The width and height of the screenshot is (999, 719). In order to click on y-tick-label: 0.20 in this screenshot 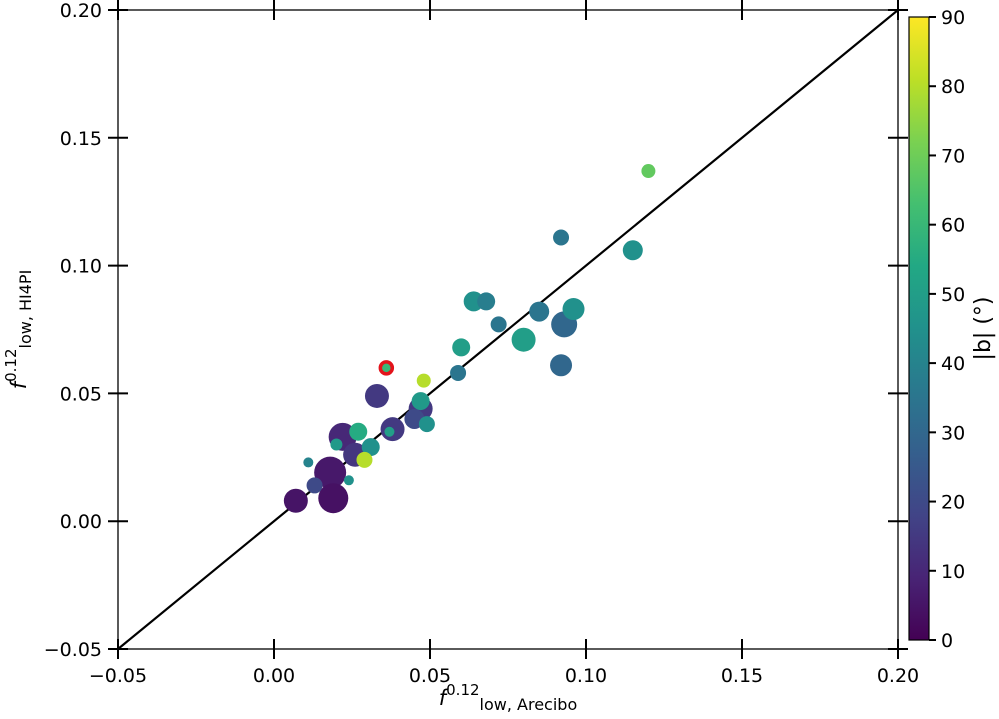, I will do `click(81, 11)`.